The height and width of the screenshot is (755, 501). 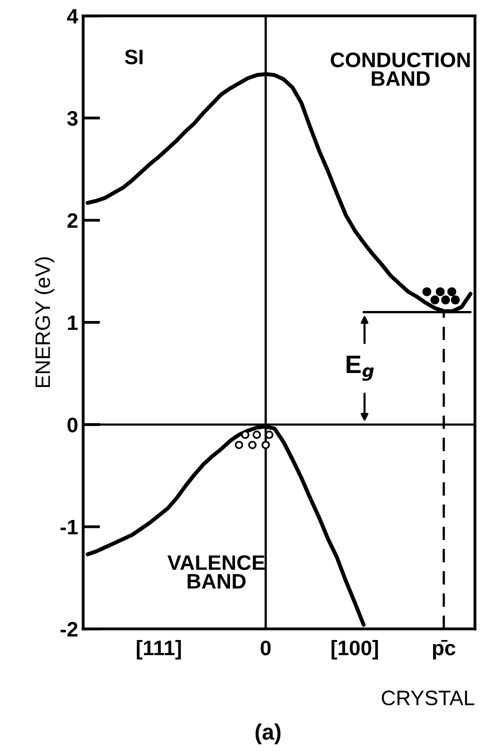 I want to click on x-tick-label: [111], so click(x=158, y=650).